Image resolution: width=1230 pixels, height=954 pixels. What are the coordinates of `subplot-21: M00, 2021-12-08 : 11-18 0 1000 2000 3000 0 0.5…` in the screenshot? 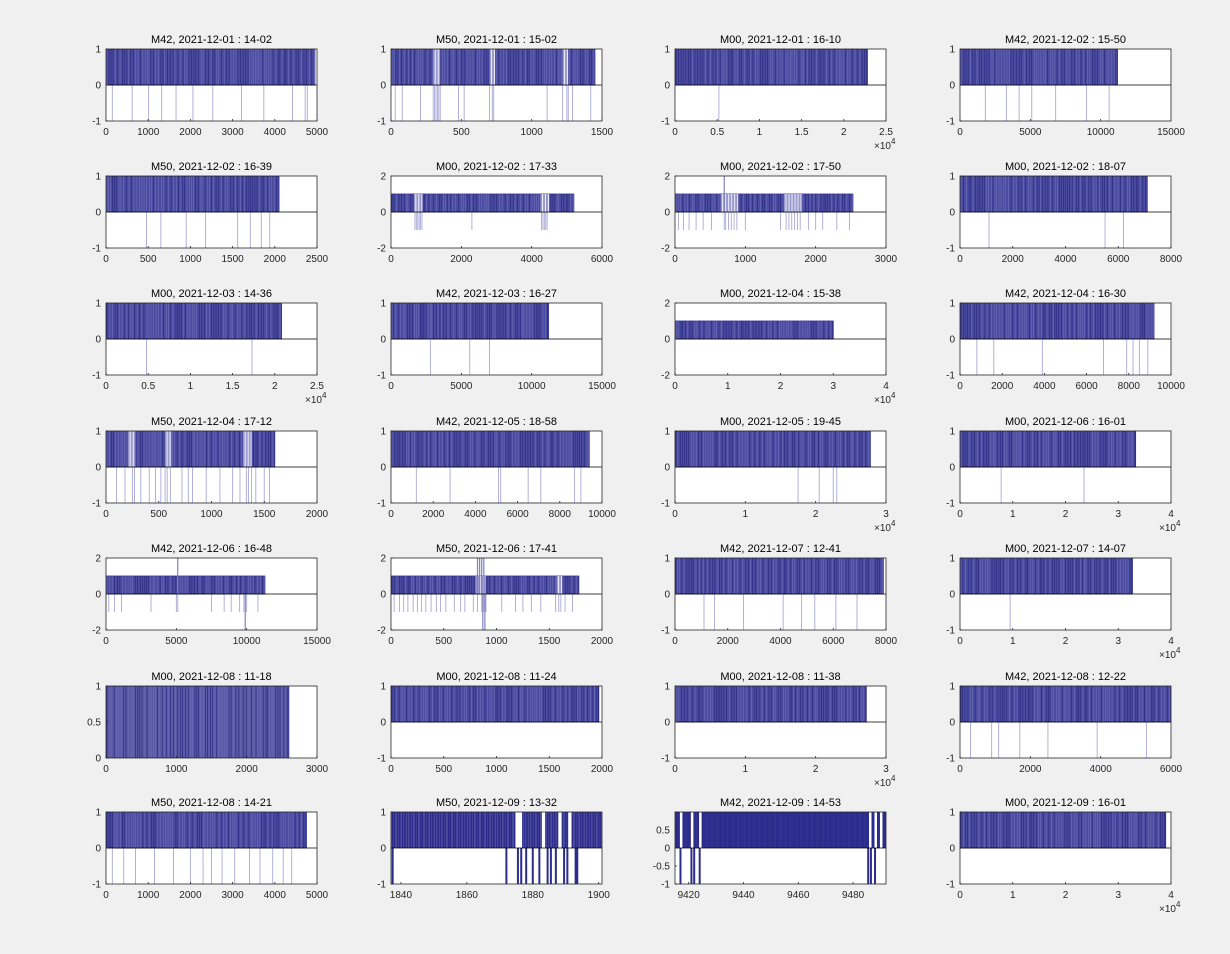 It's located at (207, 723).